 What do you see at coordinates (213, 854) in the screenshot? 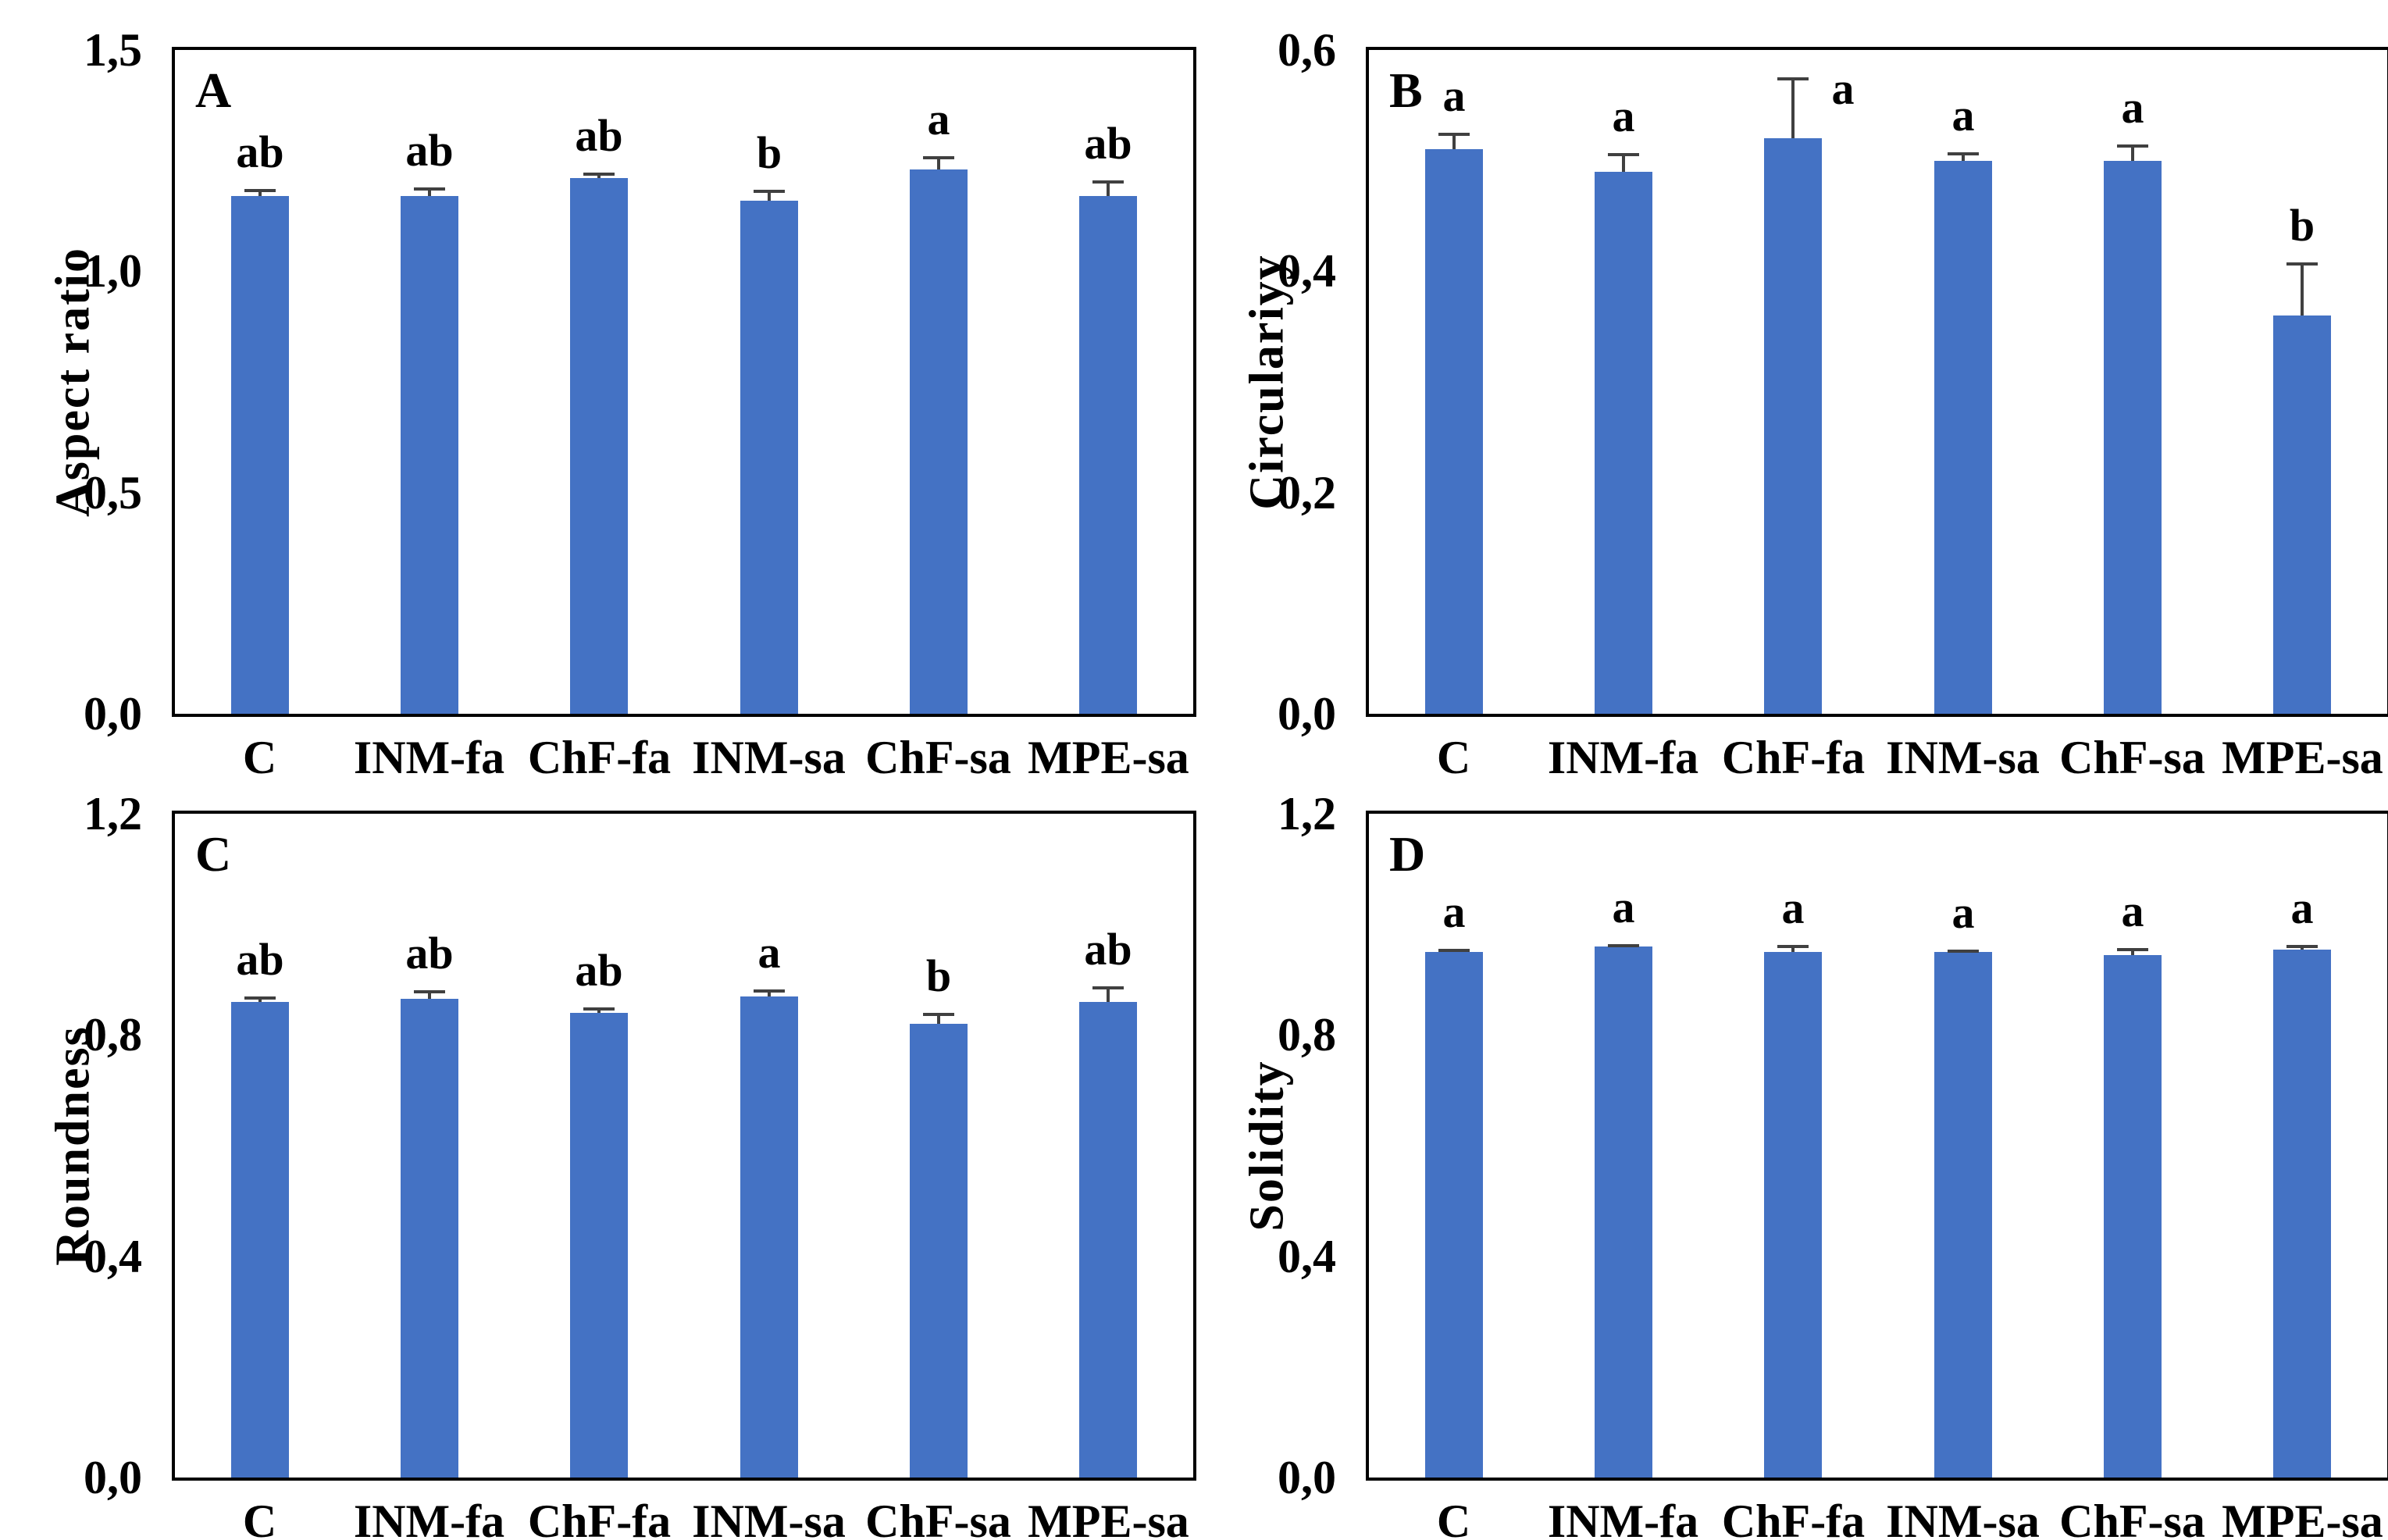
I see `panel-letter: C` at bounding box center [213, 854].